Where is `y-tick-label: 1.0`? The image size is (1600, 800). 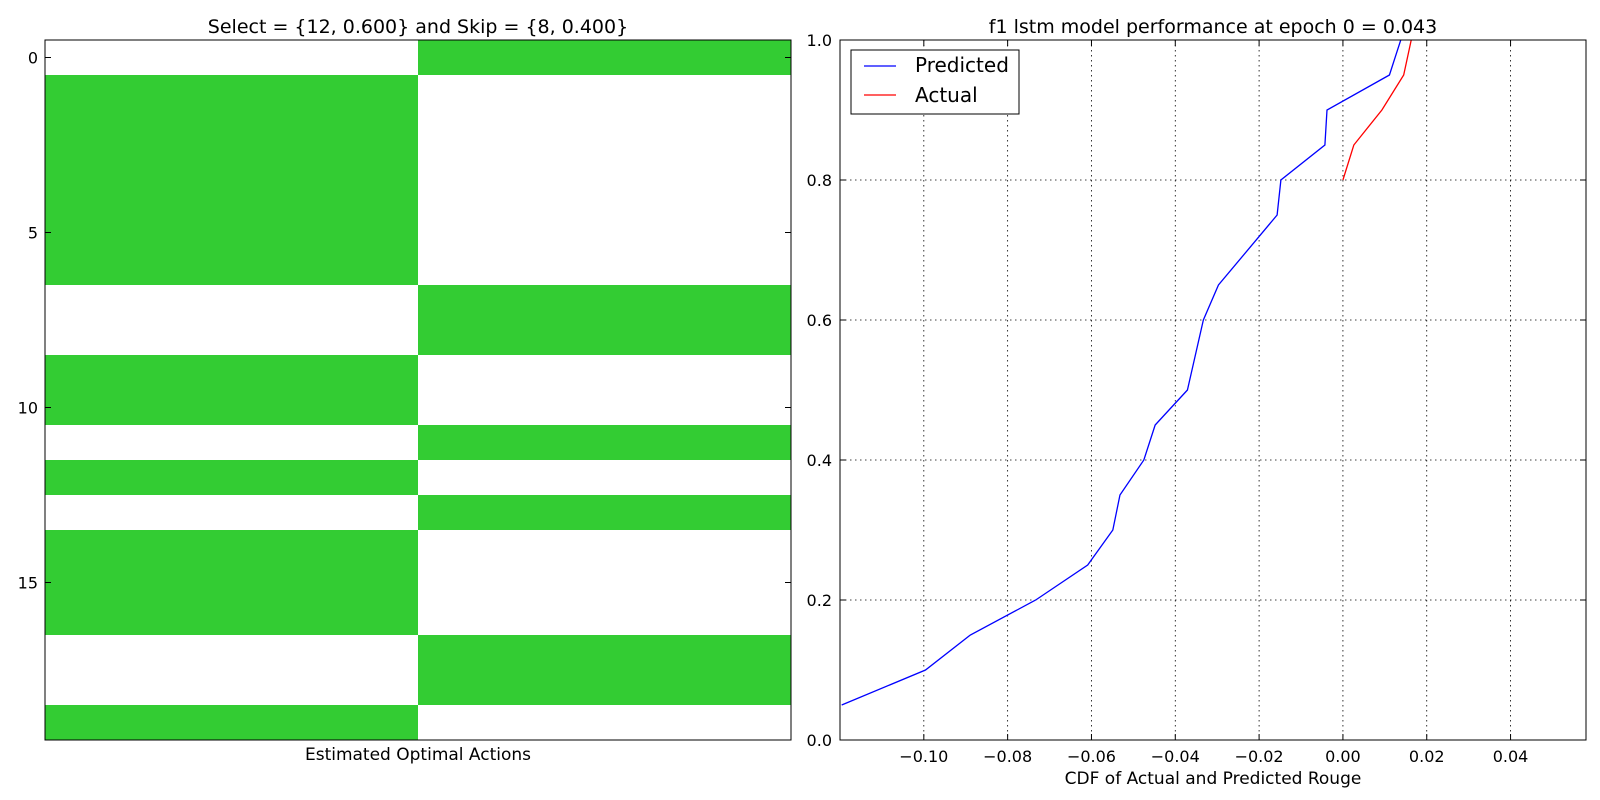
y-tick-label: 1.0 is located at coordinates (819, 40).